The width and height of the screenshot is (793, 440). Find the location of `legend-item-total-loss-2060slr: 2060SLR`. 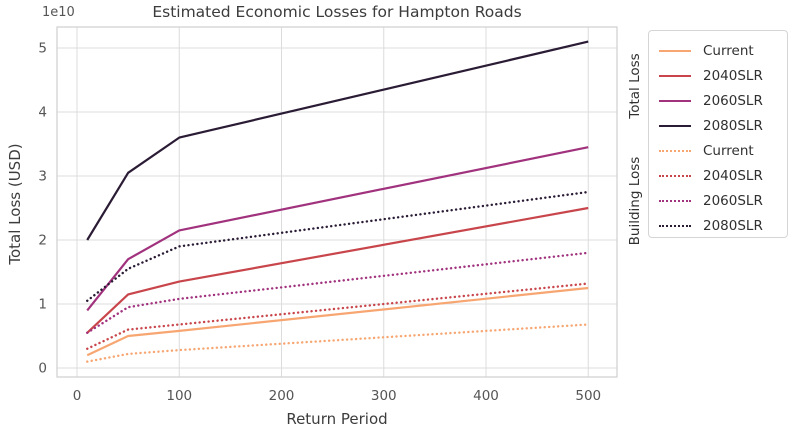

legend-item-total-loss-2060slr: 2060SLR is located at coordinates (723, 100).